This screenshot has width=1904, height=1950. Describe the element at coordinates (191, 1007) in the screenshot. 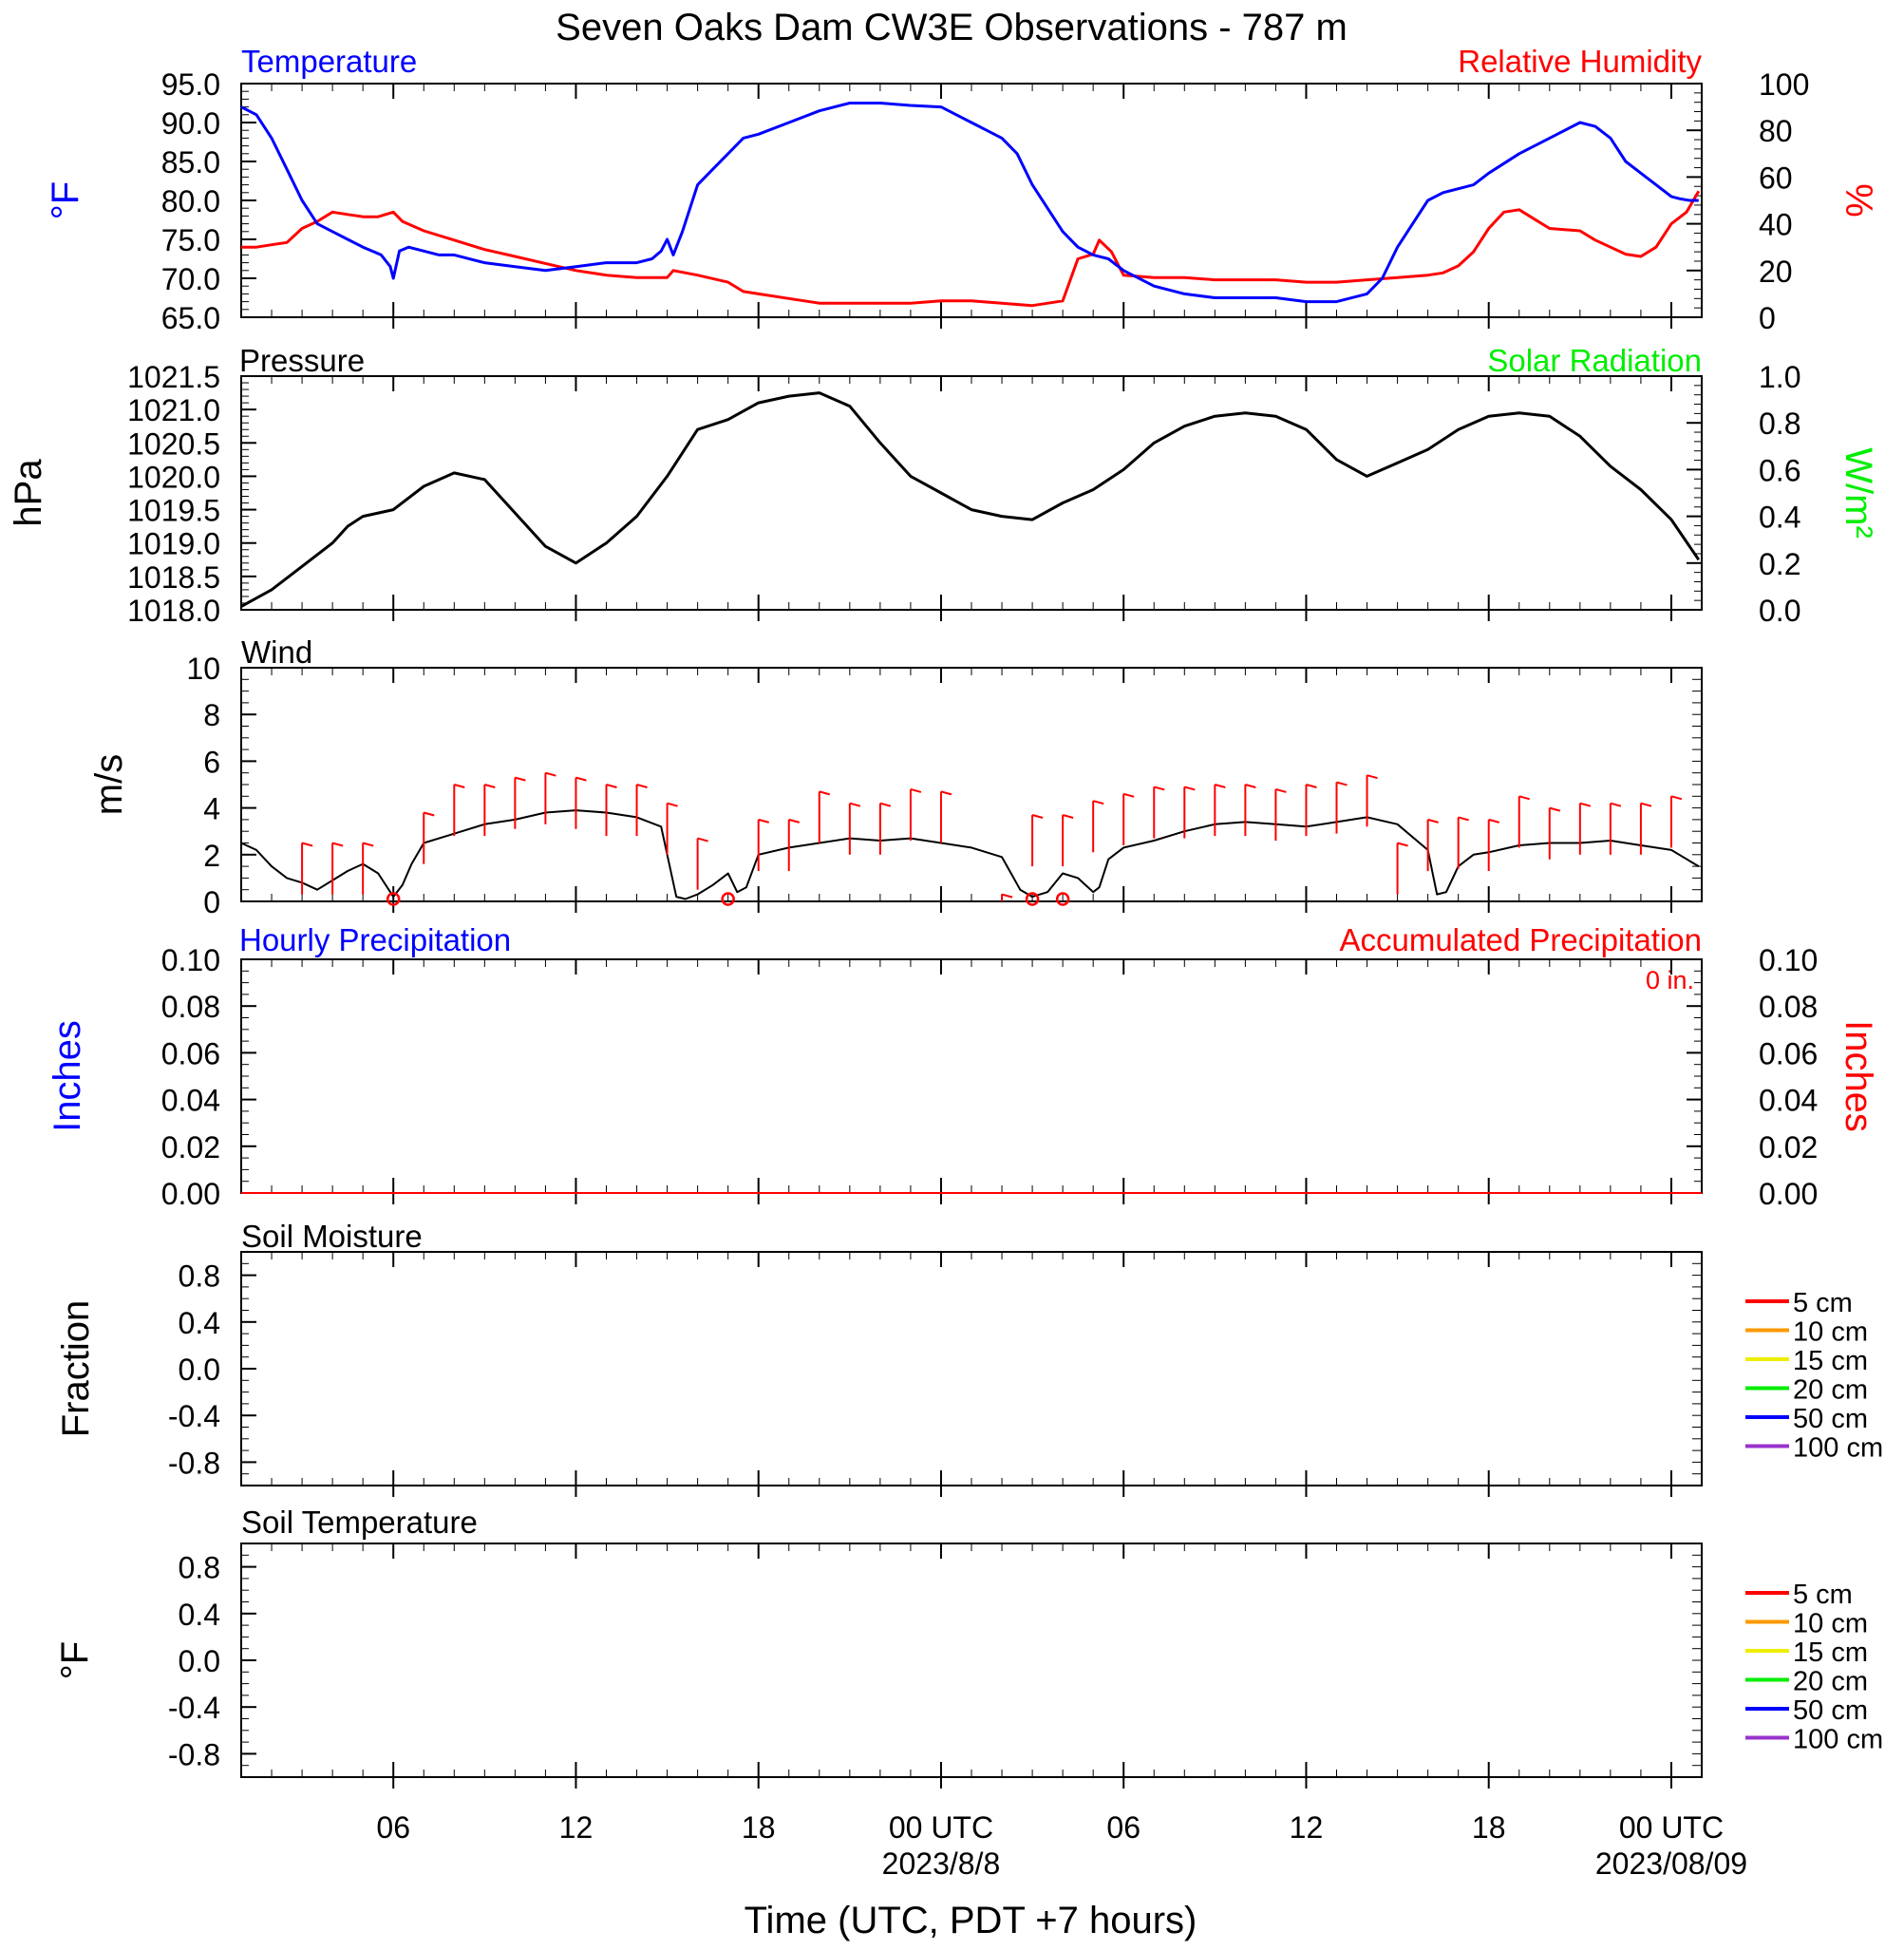

I see `precip-axis-tick-label: 0.08` at that location.